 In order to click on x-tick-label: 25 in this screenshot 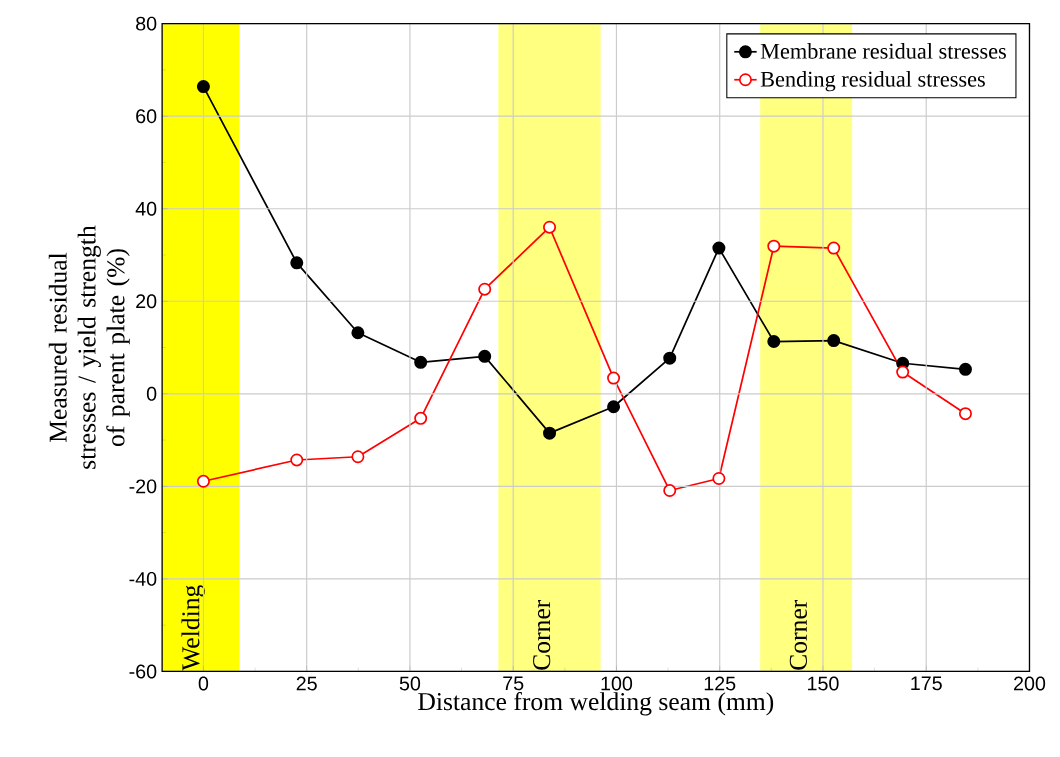, I will do `click(306, 683)`.